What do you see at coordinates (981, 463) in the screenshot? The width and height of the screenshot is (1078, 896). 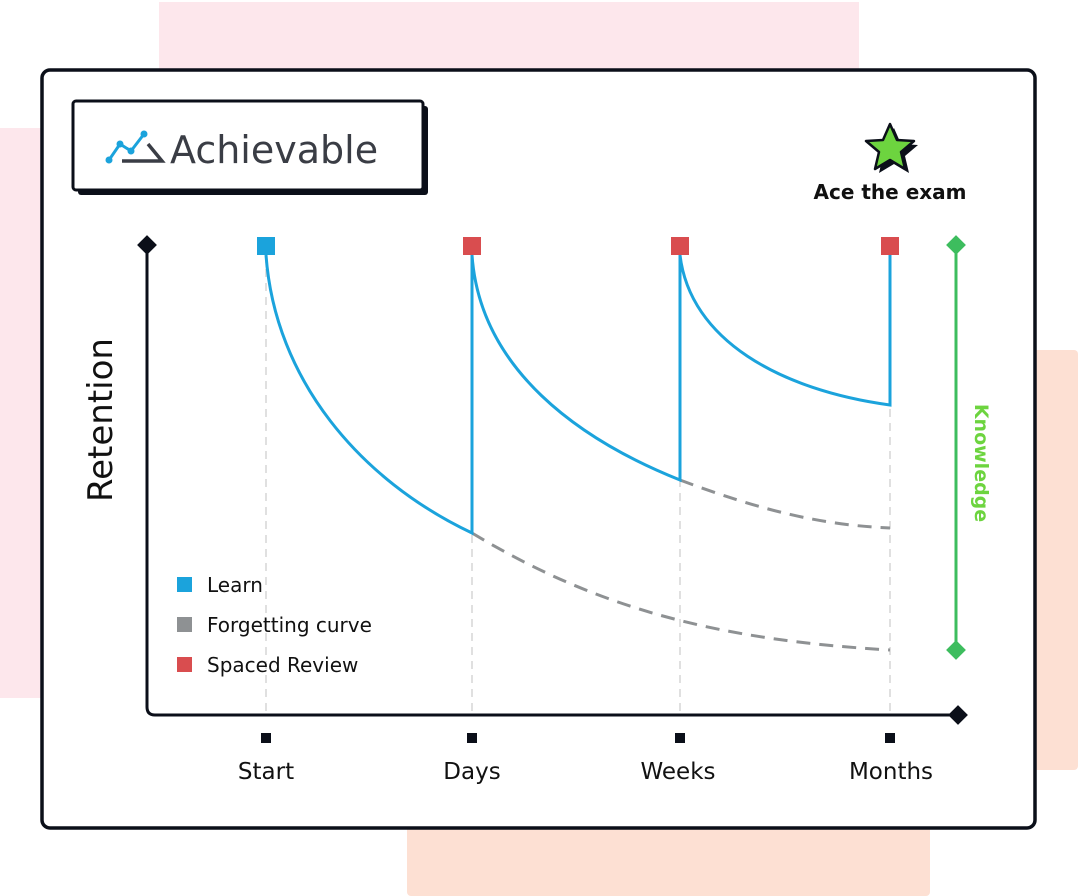 I see `knowledge-label: Knowledge` at bounding box center [981, 463].